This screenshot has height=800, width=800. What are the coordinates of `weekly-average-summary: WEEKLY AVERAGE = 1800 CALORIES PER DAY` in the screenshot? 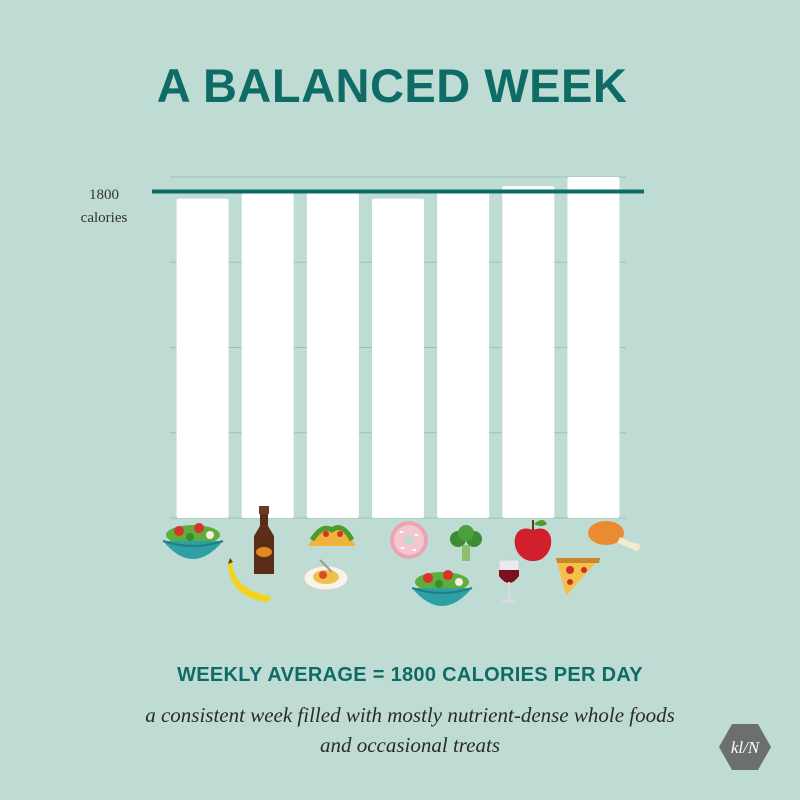 It's located at (410, 675).